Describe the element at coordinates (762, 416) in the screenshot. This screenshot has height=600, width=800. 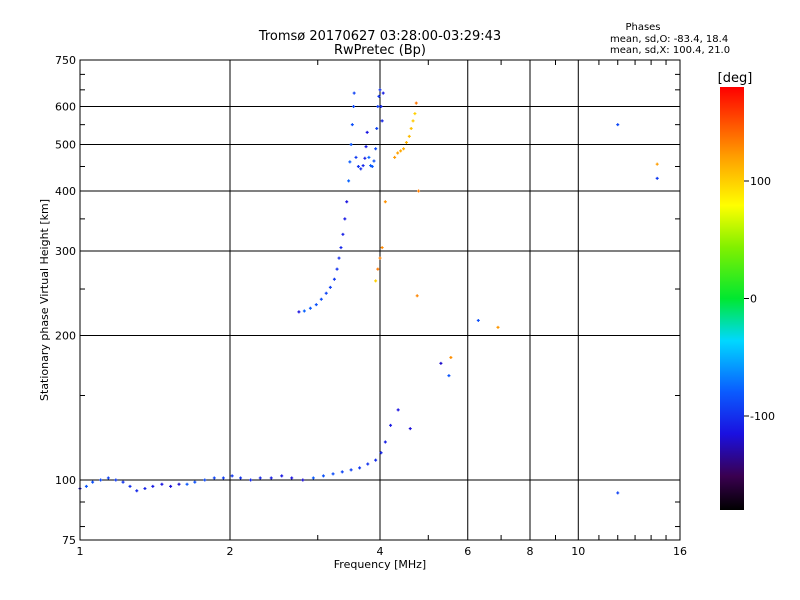
I see `colorbar-tick-label: -100` at that location.